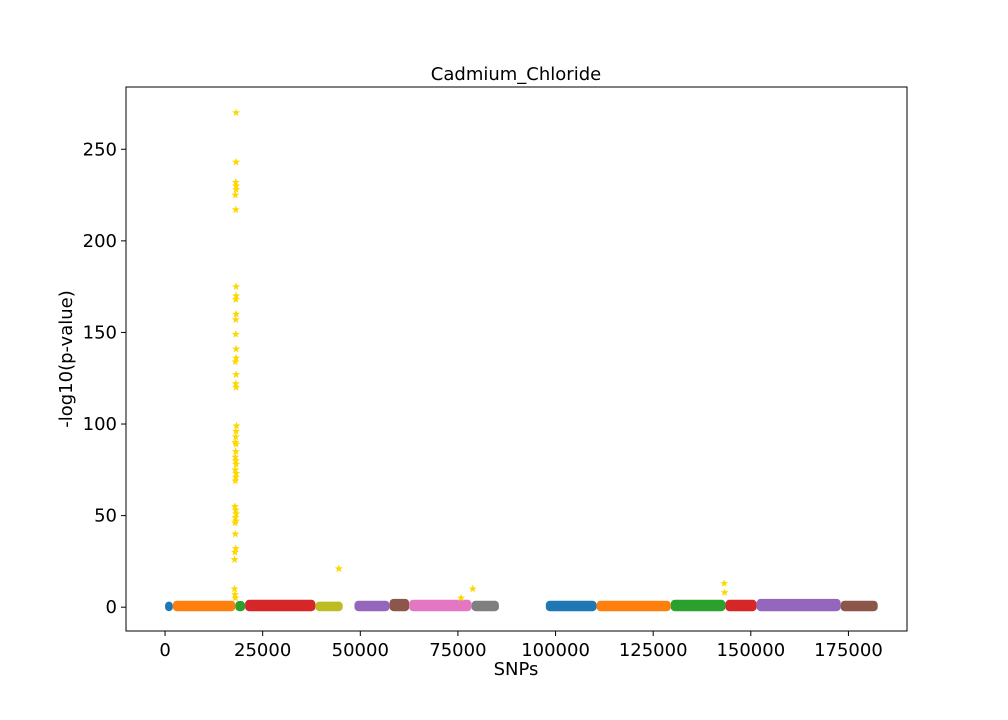 The width and height of the screenshot is (1008, 720). Describe the element at coordinates (105, 516) in the screenshot. I see `y-tick-label: 50` at that location.